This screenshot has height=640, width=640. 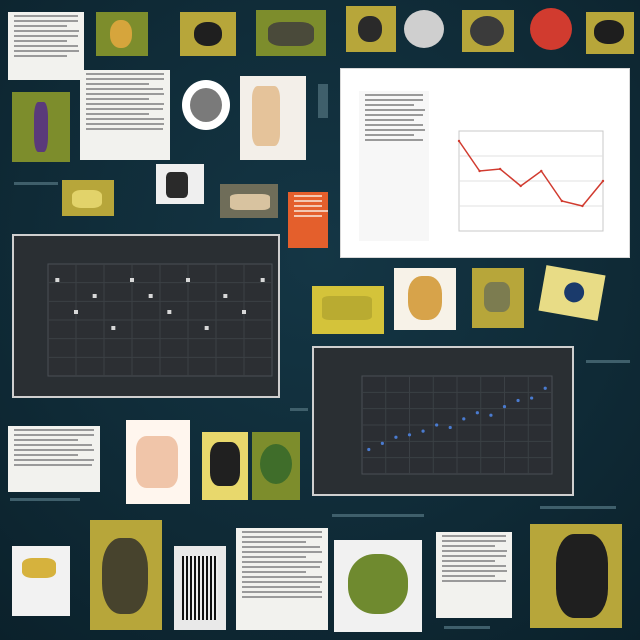 I want to click on line-chart, so click(x=531, y=181).